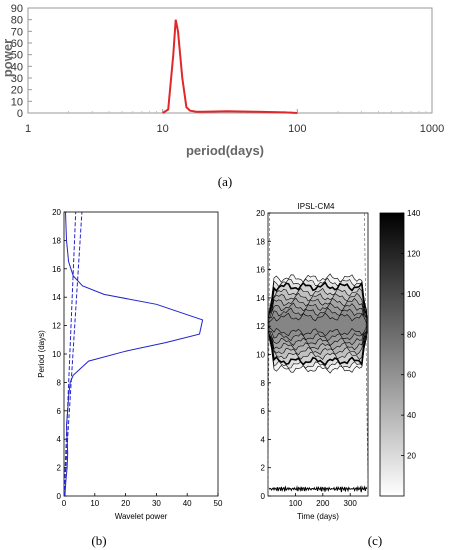  Describe the element at coordinates (59, 439) in the screenshot. I see `y-tick-label-b: 4` at that location.